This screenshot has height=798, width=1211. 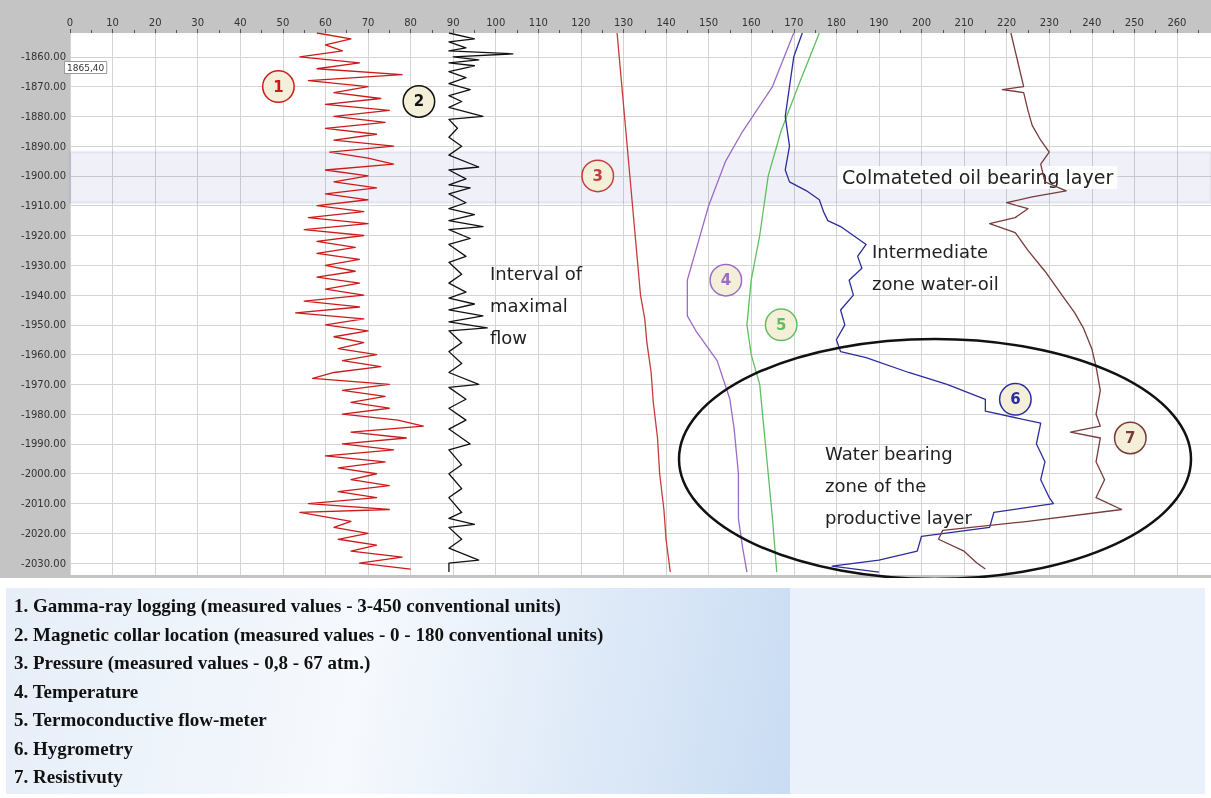 What do you see at coordinates (879, 22) in the screenshot?
I see `x-tick-label: 190` at bounding box center [879, 22].